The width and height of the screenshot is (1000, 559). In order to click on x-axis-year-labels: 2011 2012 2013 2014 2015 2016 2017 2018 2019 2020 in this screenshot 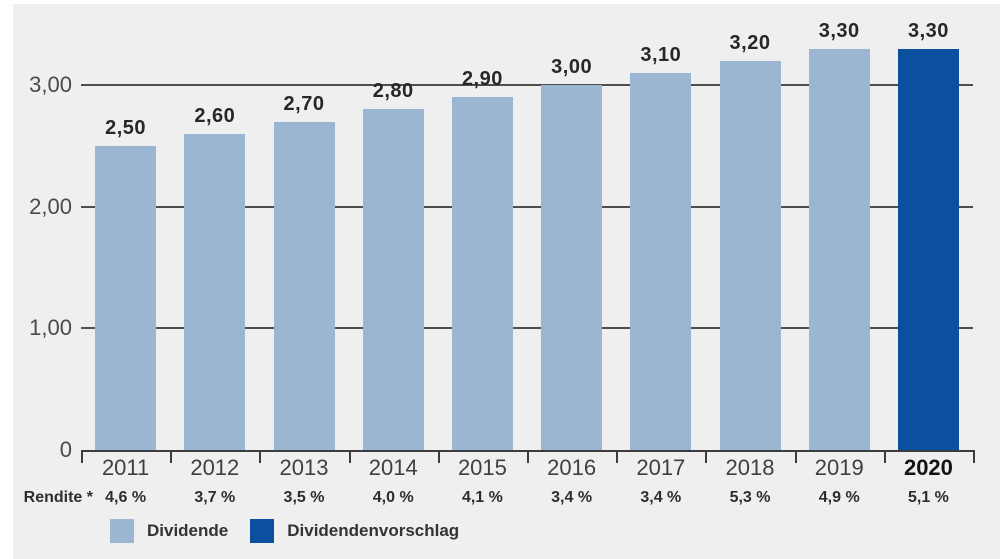, I will do `click(527, 468)`.